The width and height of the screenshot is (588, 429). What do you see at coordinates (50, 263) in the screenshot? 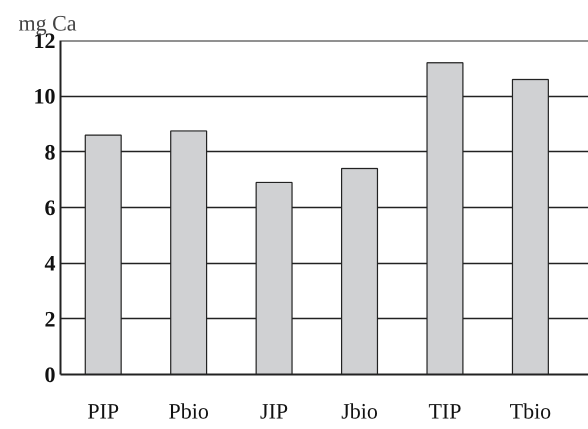
I see `y-tick-label: 4` at bounding box center [50, 263].